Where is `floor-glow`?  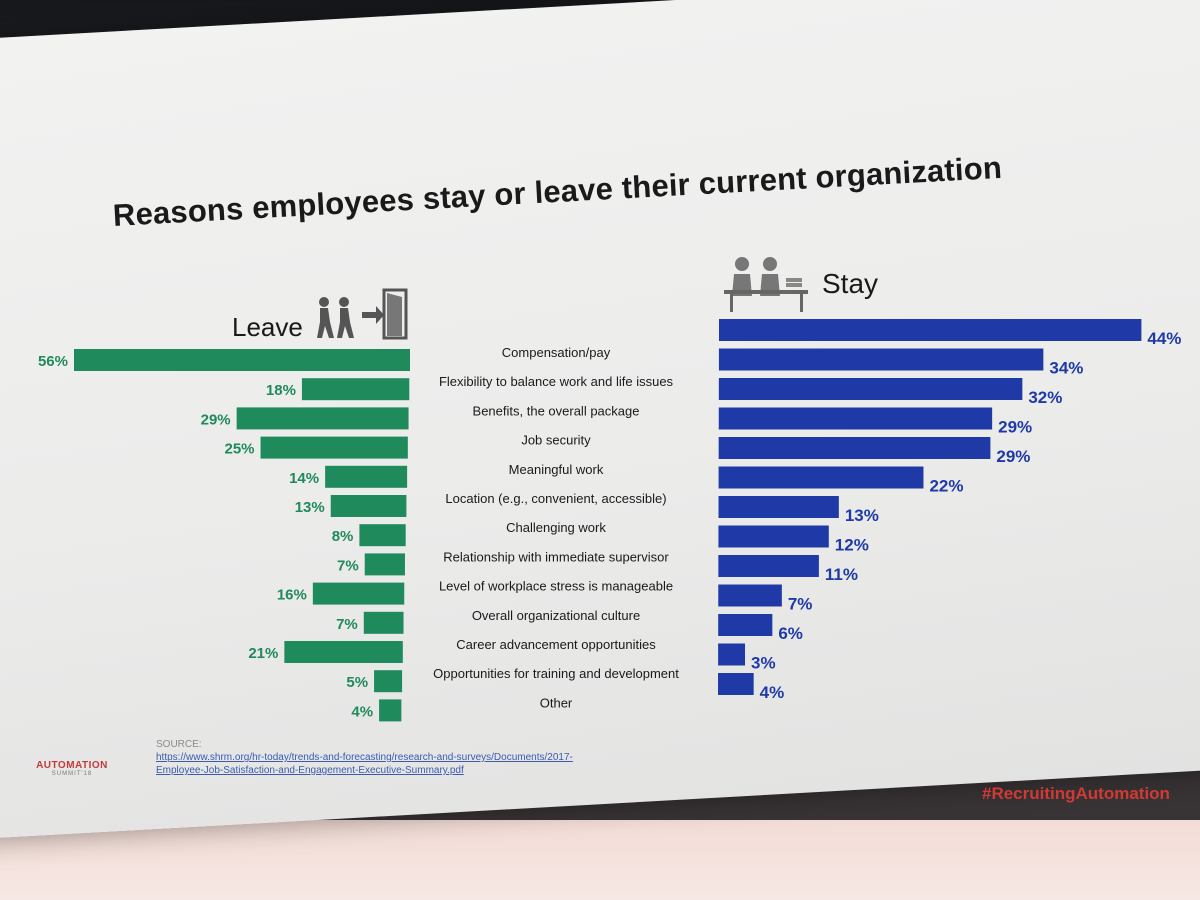
floor-glow is located at coordinates (600, 860).